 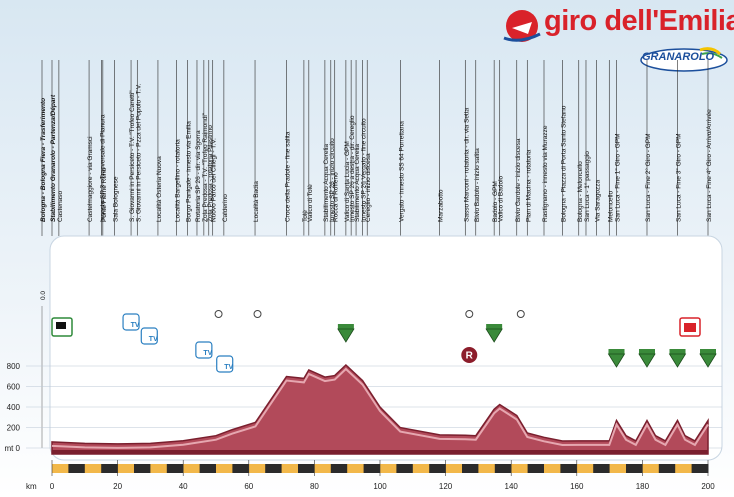 I want to click on place-label: Rastignano - innesto via Murazze, so click(x=545, y=173).